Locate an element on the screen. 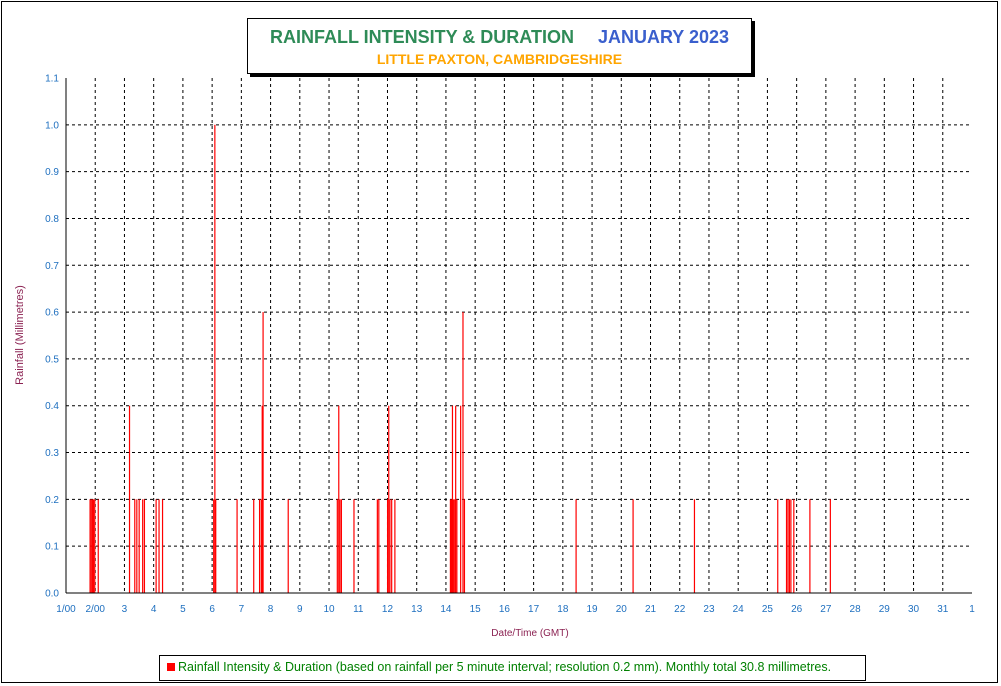 This screenshot has height=686, width=1001. y-tick-label: 1.0 is located at coordinates (52, 125).